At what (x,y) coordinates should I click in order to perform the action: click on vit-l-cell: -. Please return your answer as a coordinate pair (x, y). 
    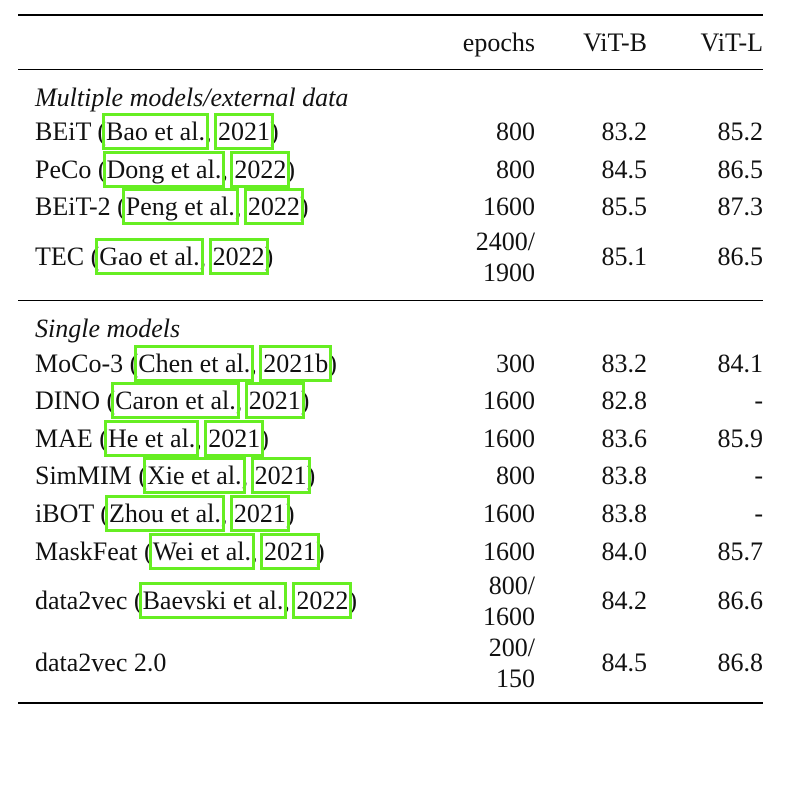
    Looking at the image, I should click on (758, 401).